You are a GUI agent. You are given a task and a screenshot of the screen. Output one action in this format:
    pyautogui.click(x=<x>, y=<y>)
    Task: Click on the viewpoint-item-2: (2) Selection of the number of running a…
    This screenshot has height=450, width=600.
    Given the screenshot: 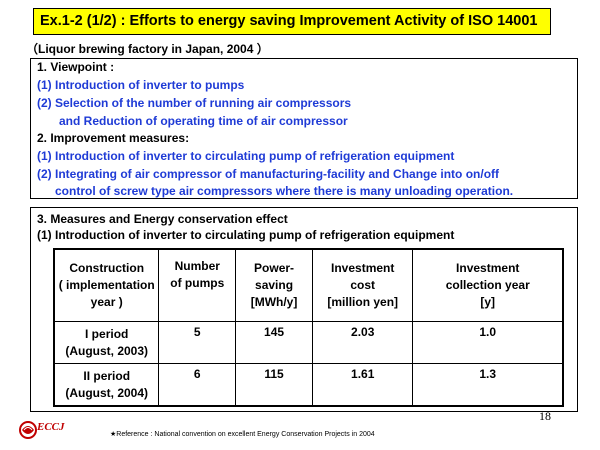 What is the action you would take?
    pyautogui.click(x=194, y=103)
    